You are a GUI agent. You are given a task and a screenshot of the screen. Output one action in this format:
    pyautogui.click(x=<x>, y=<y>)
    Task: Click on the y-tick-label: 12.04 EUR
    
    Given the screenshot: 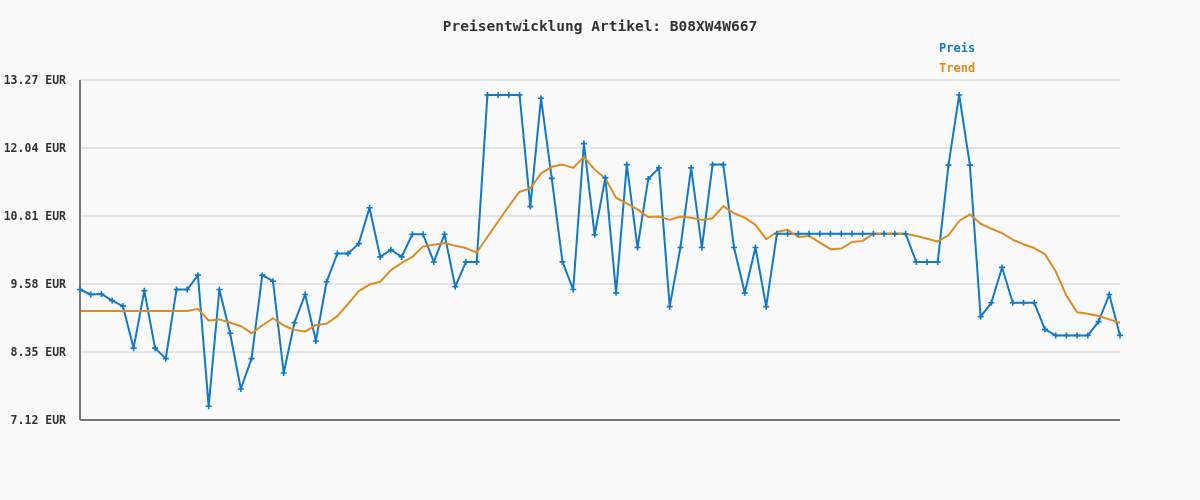 What is the action you would take?
    pyautogui.click(x=35, y=148)
    